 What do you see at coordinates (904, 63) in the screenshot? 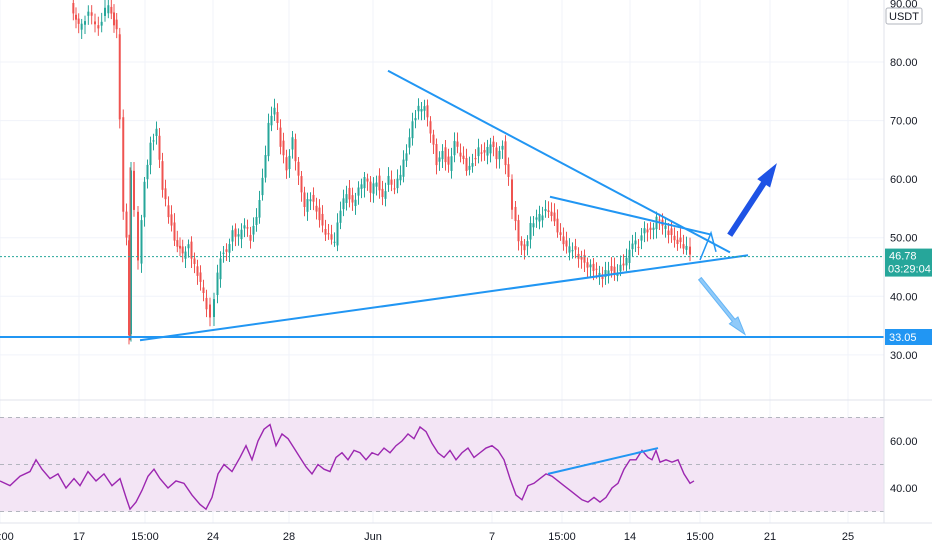
I see `y-tick-label: 80.00` at bounding box center [904, 63].